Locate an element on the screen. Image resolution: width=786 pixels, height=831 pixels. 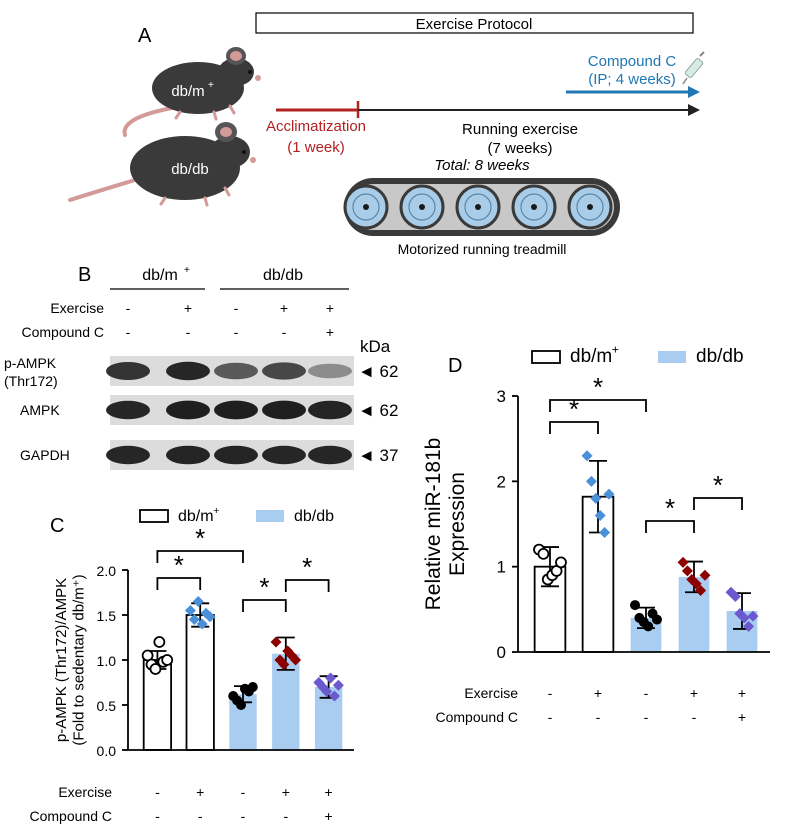
running-label: Running exercise is located at coordinates (520, 129).